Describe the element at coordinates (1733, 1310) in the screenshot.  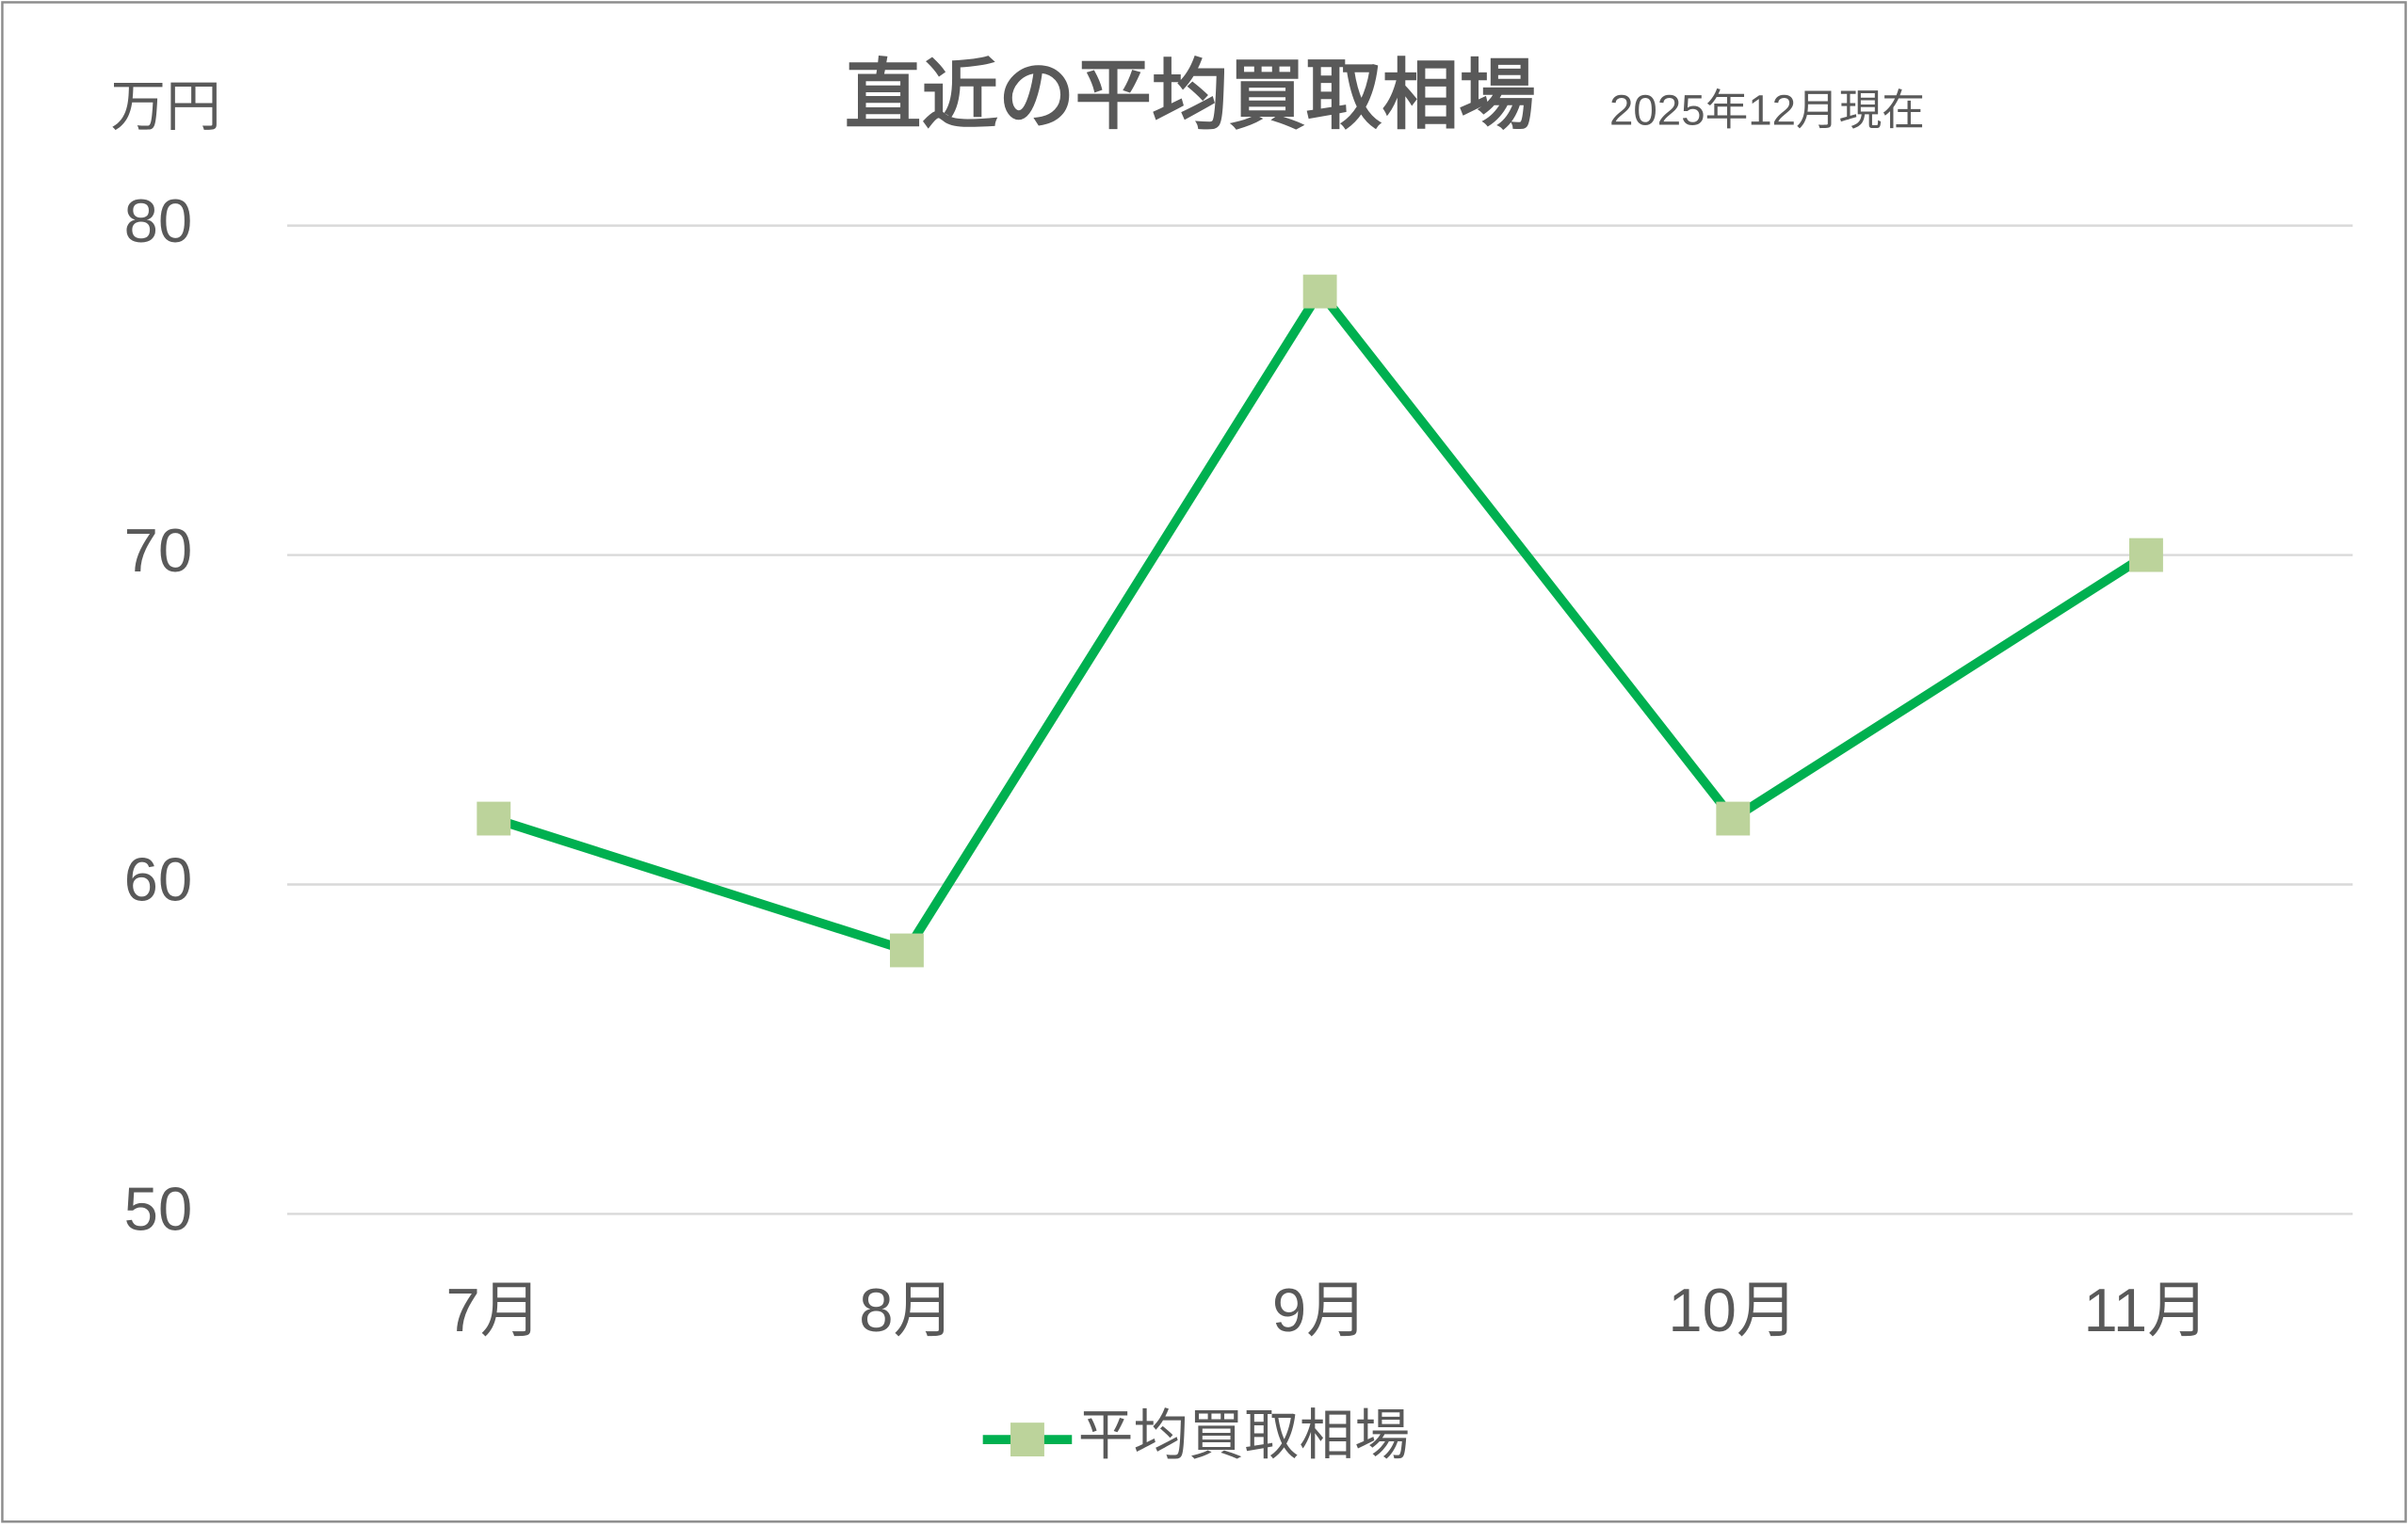
I see `x-tick-label: 10月` at that location.